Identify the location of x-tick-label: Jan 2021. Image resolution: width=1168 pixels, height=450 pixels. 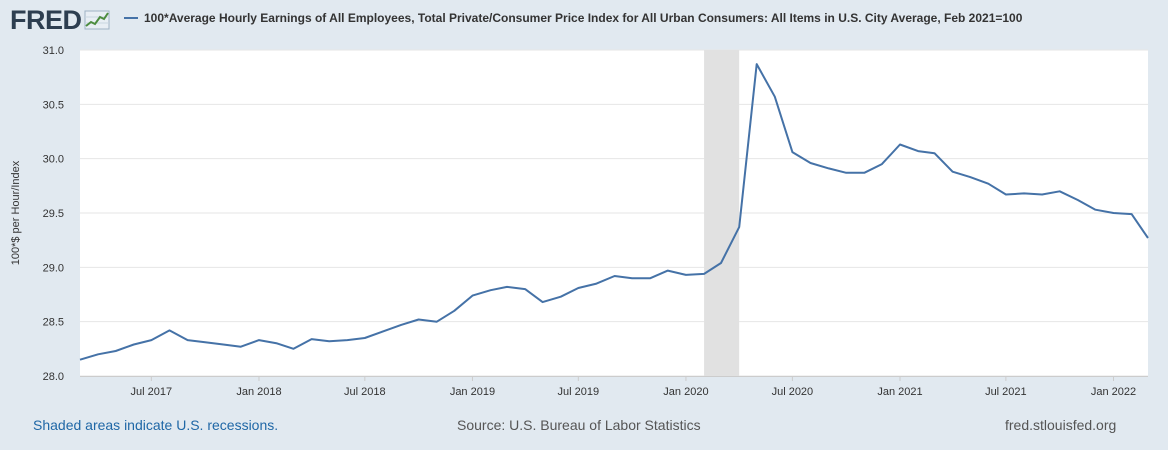
(899, 392).